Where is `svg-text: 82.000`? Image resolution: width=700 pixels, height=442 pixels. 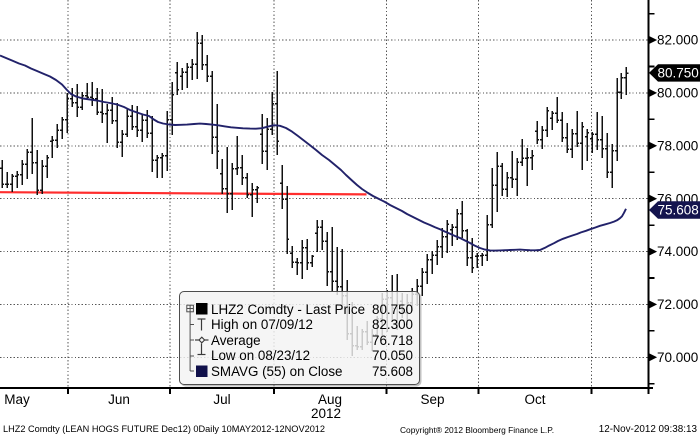 svg-text: 82.000 is located at coordinates (677, 40).